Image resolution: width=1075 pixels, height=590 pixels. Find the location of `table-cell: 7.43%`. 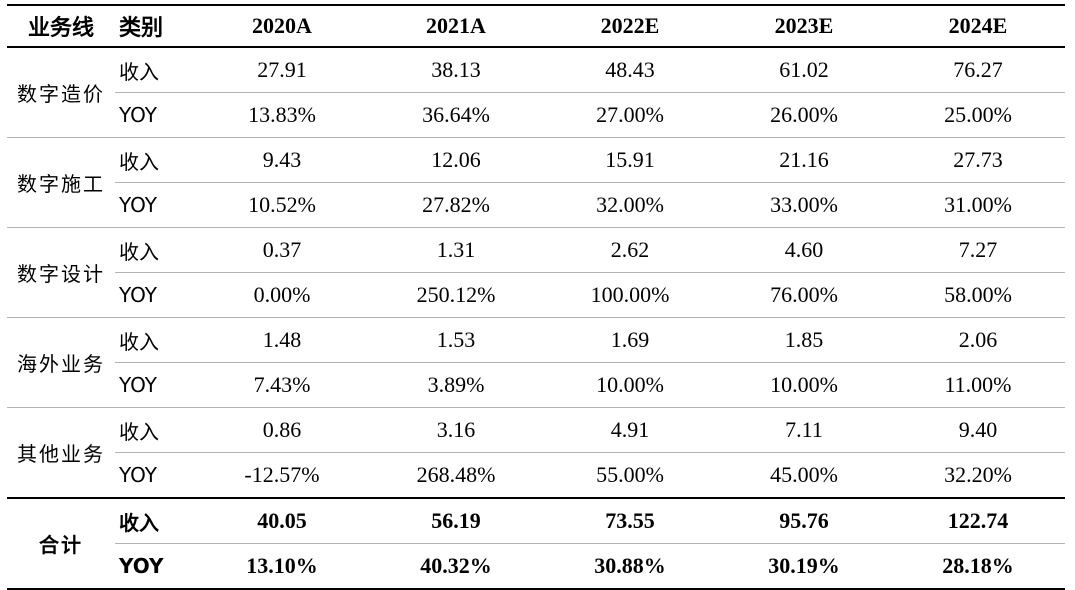

table-cell: 7.43% is located at coordinates (282, 385).